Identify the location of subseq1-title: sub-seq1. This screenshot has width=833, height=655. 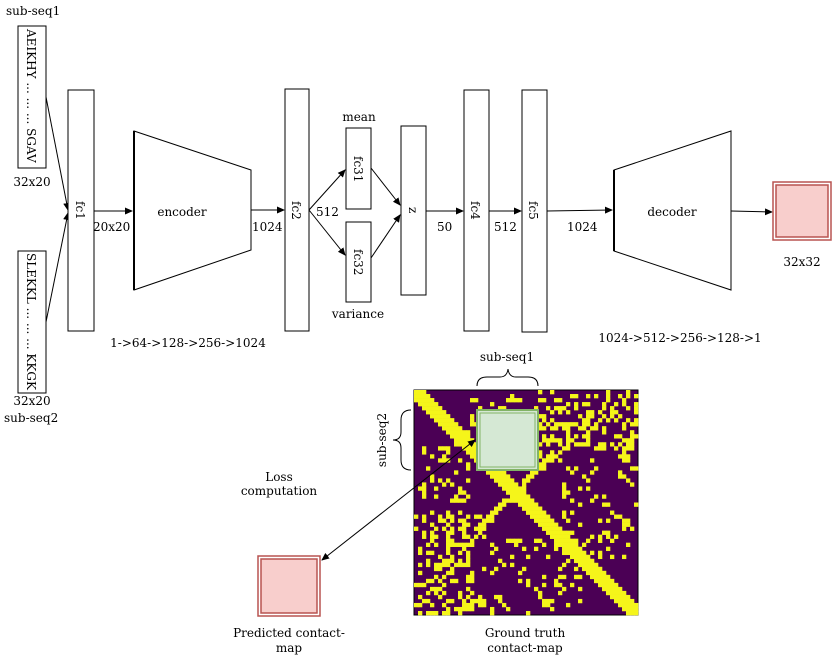
(33, 11).